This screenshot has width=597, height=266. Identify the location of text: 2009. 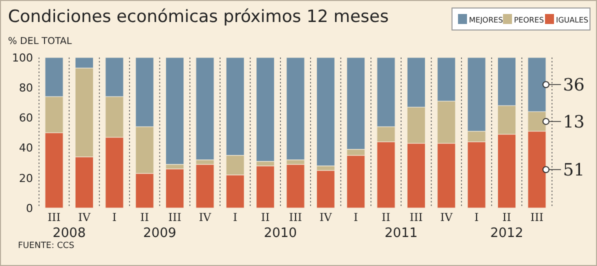
(159, 233).